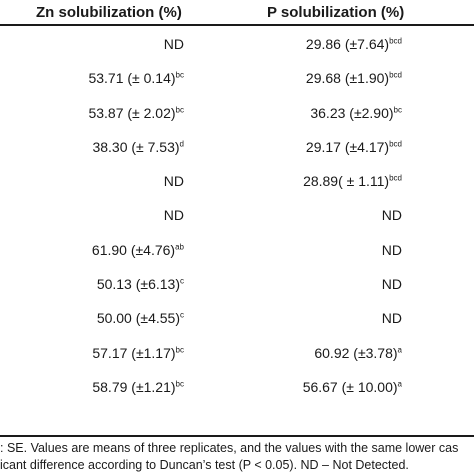 Image resolution: width=474 pixels, height=474 pixels. I want to click on p-solubilization-cell: 29.17 (±4.17)bcd, so click(354, 147).